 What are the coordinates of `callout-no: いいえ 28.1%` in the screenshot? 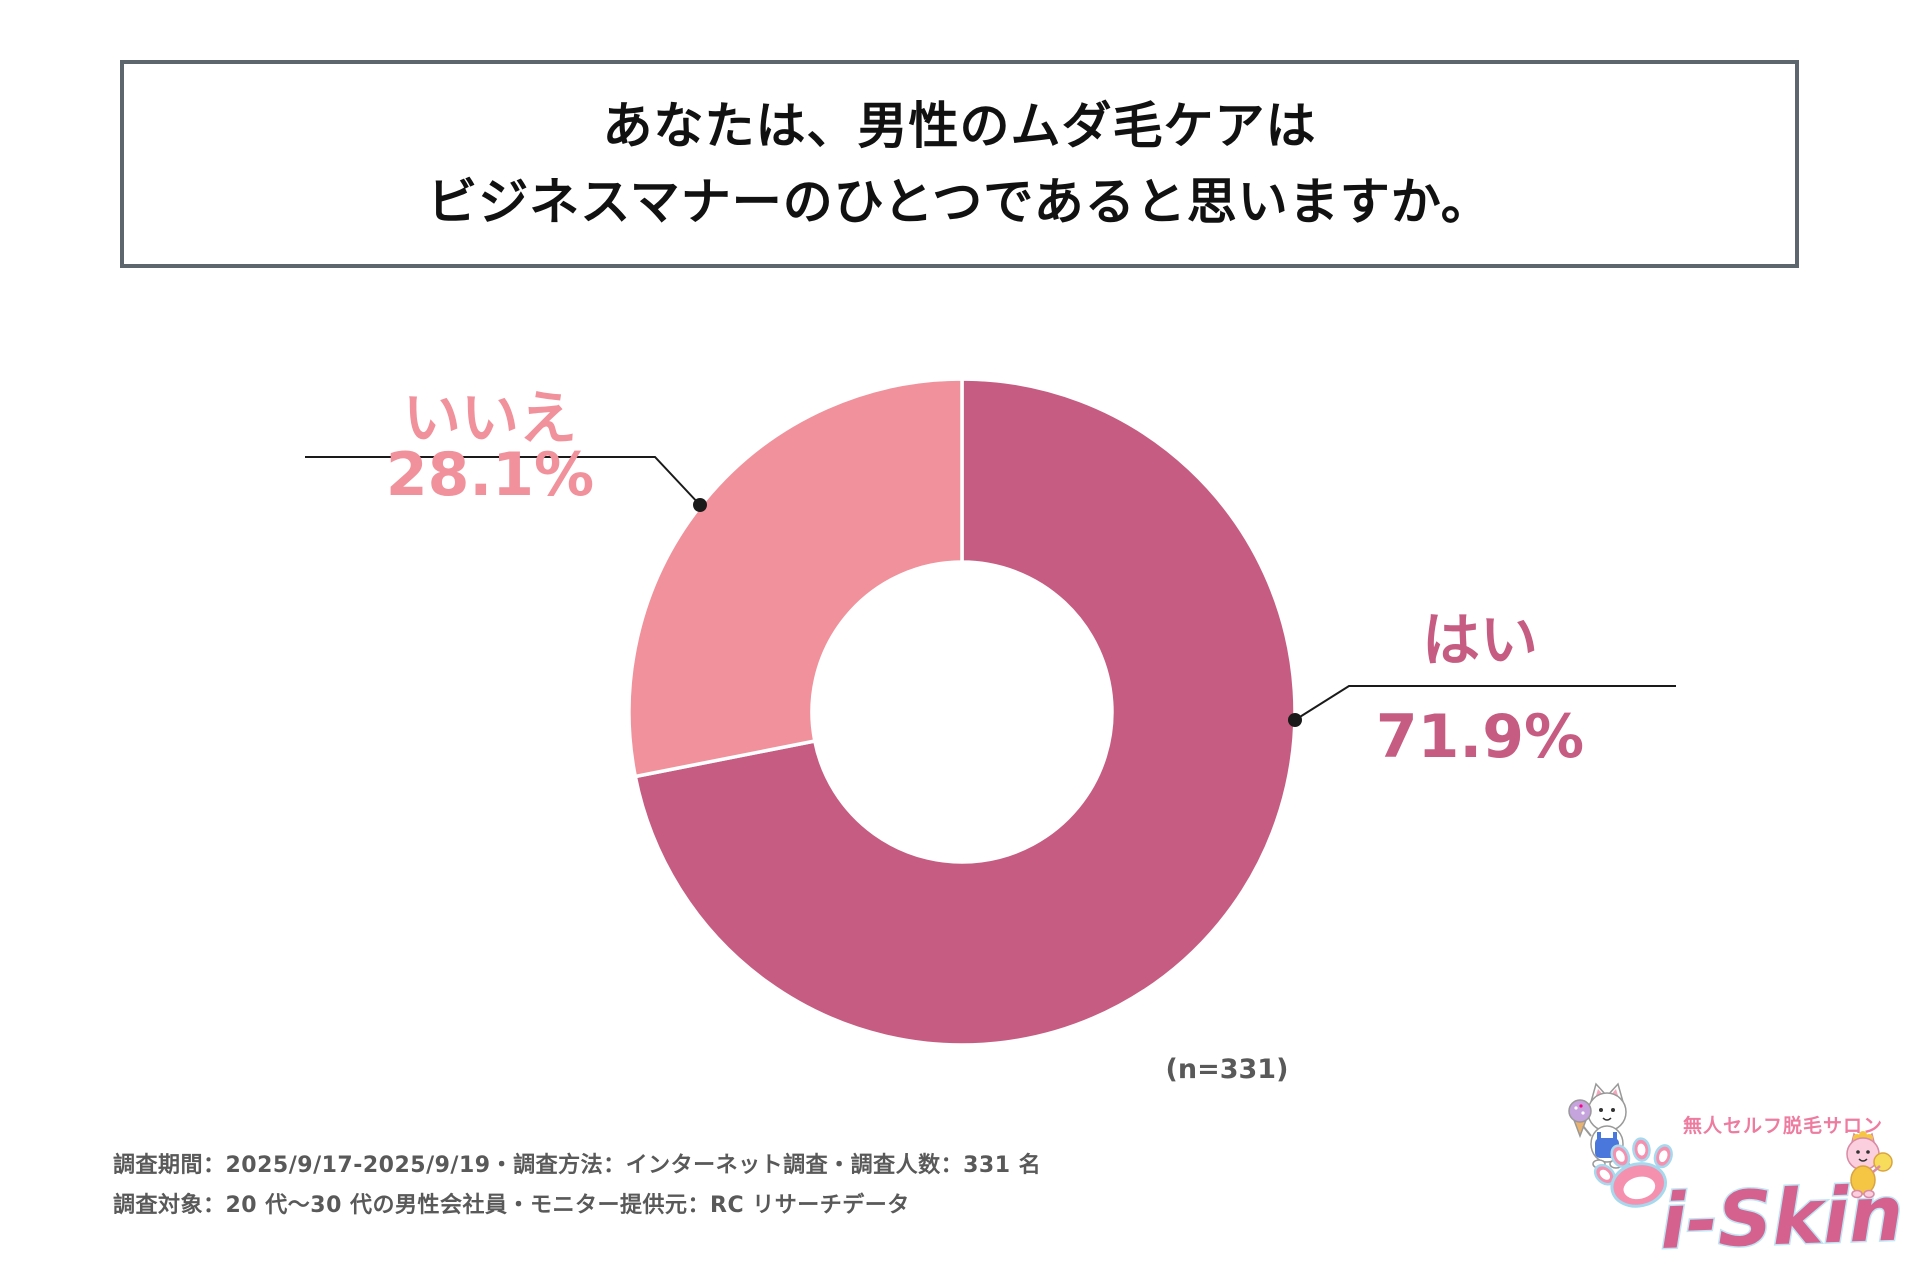 It's located at (490, 447).